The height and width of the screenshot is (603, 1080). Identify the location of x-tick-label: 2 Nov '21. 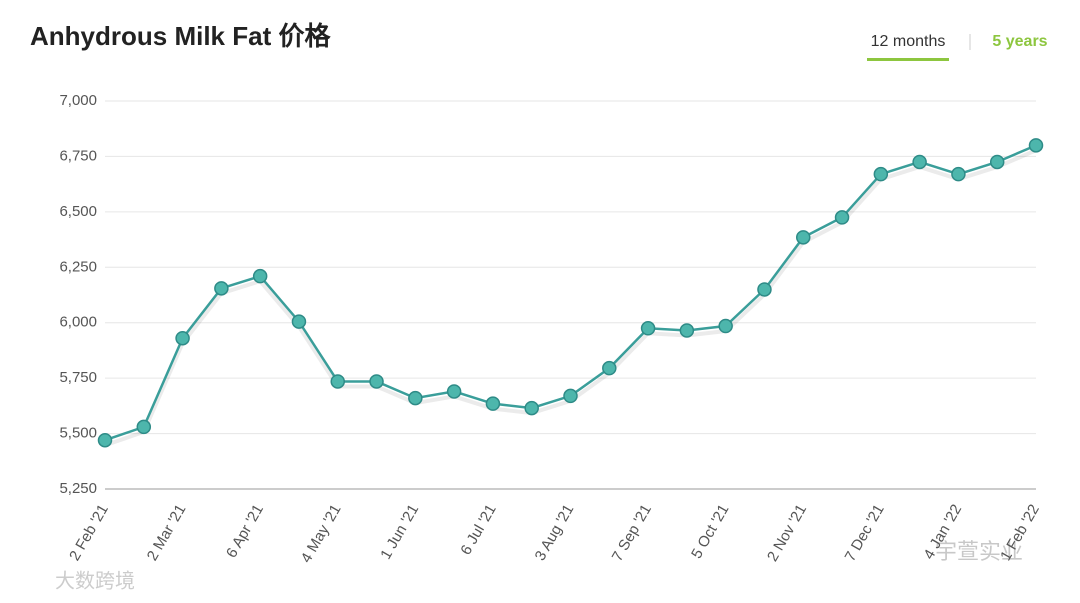
(787, 532).